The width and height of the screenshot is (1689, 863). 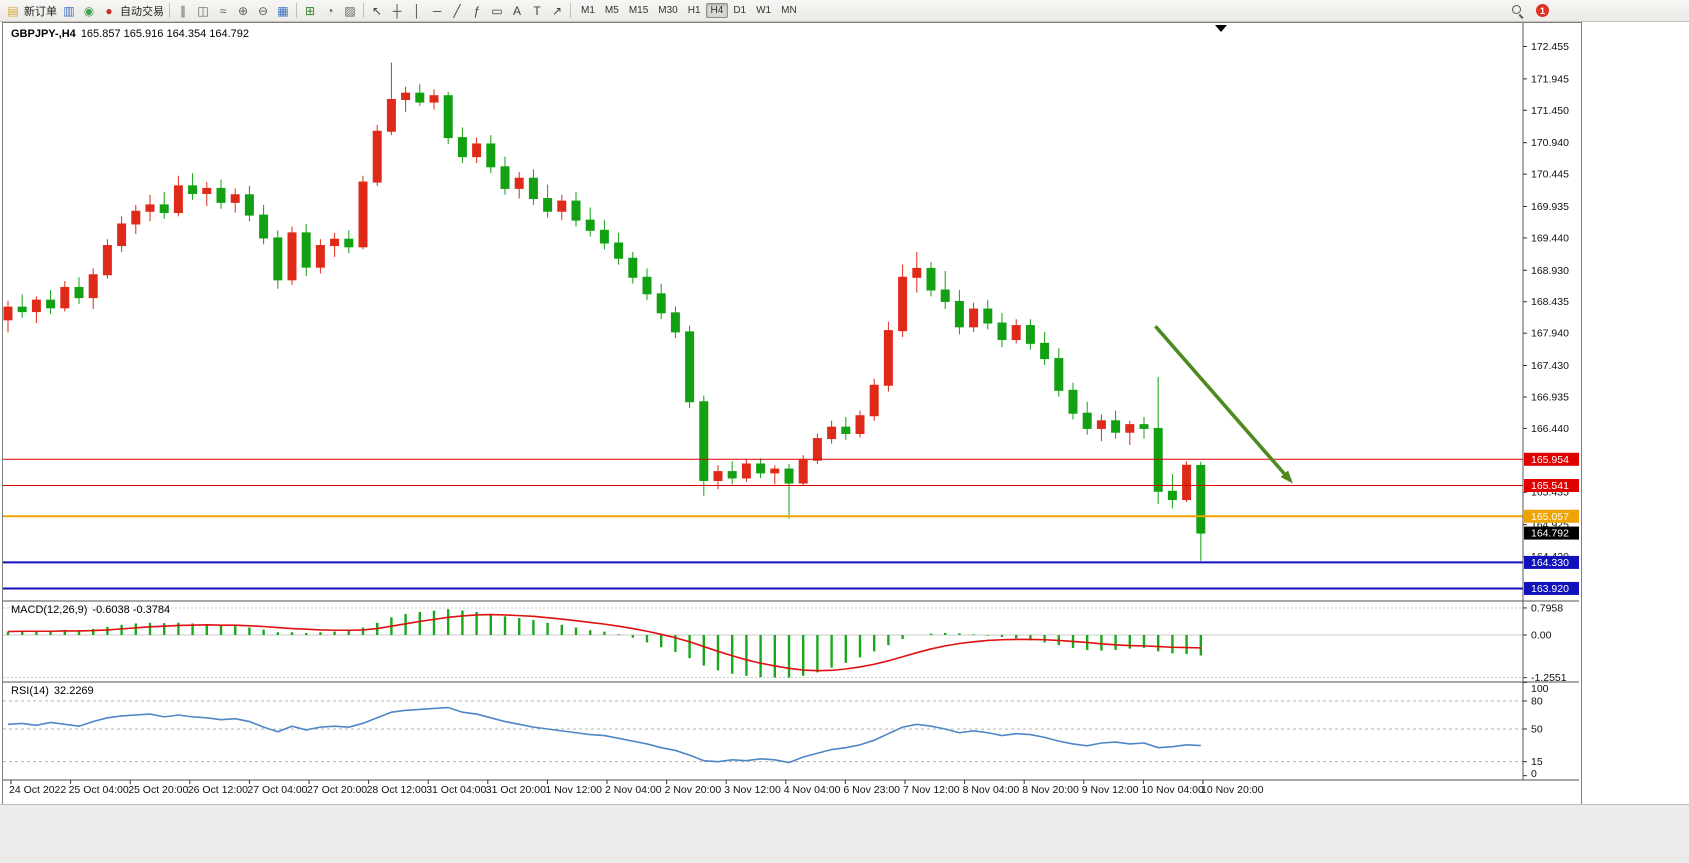 I want to click on macd-indicator, so click(x=604, y=643).